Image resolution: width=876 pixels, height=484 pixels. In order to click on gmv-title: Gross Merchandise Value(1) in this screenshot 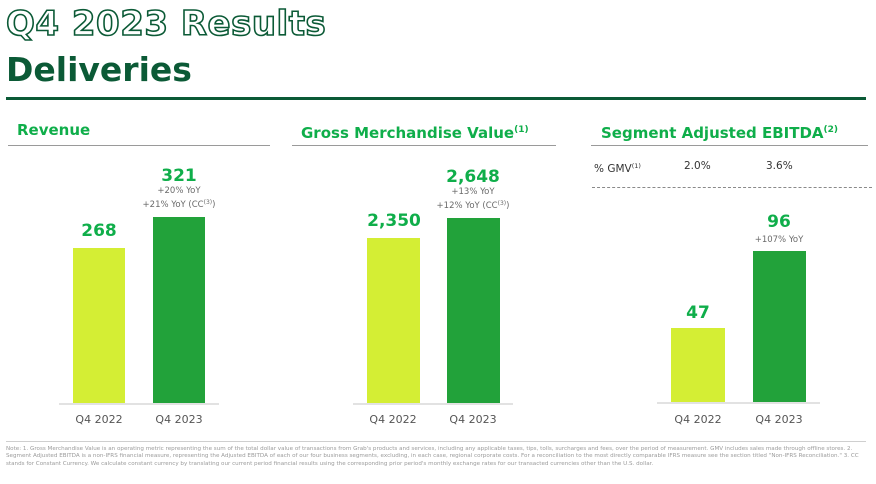, I will do `click(415, 131)`.